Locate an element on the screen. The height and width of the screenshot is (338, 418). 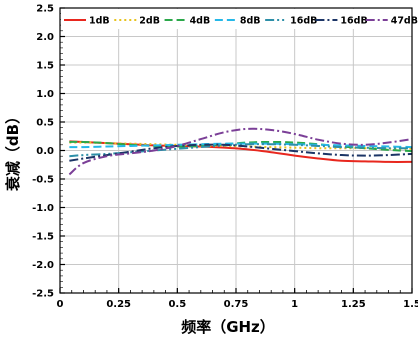
plot-area is located at coordinates (240, 151).